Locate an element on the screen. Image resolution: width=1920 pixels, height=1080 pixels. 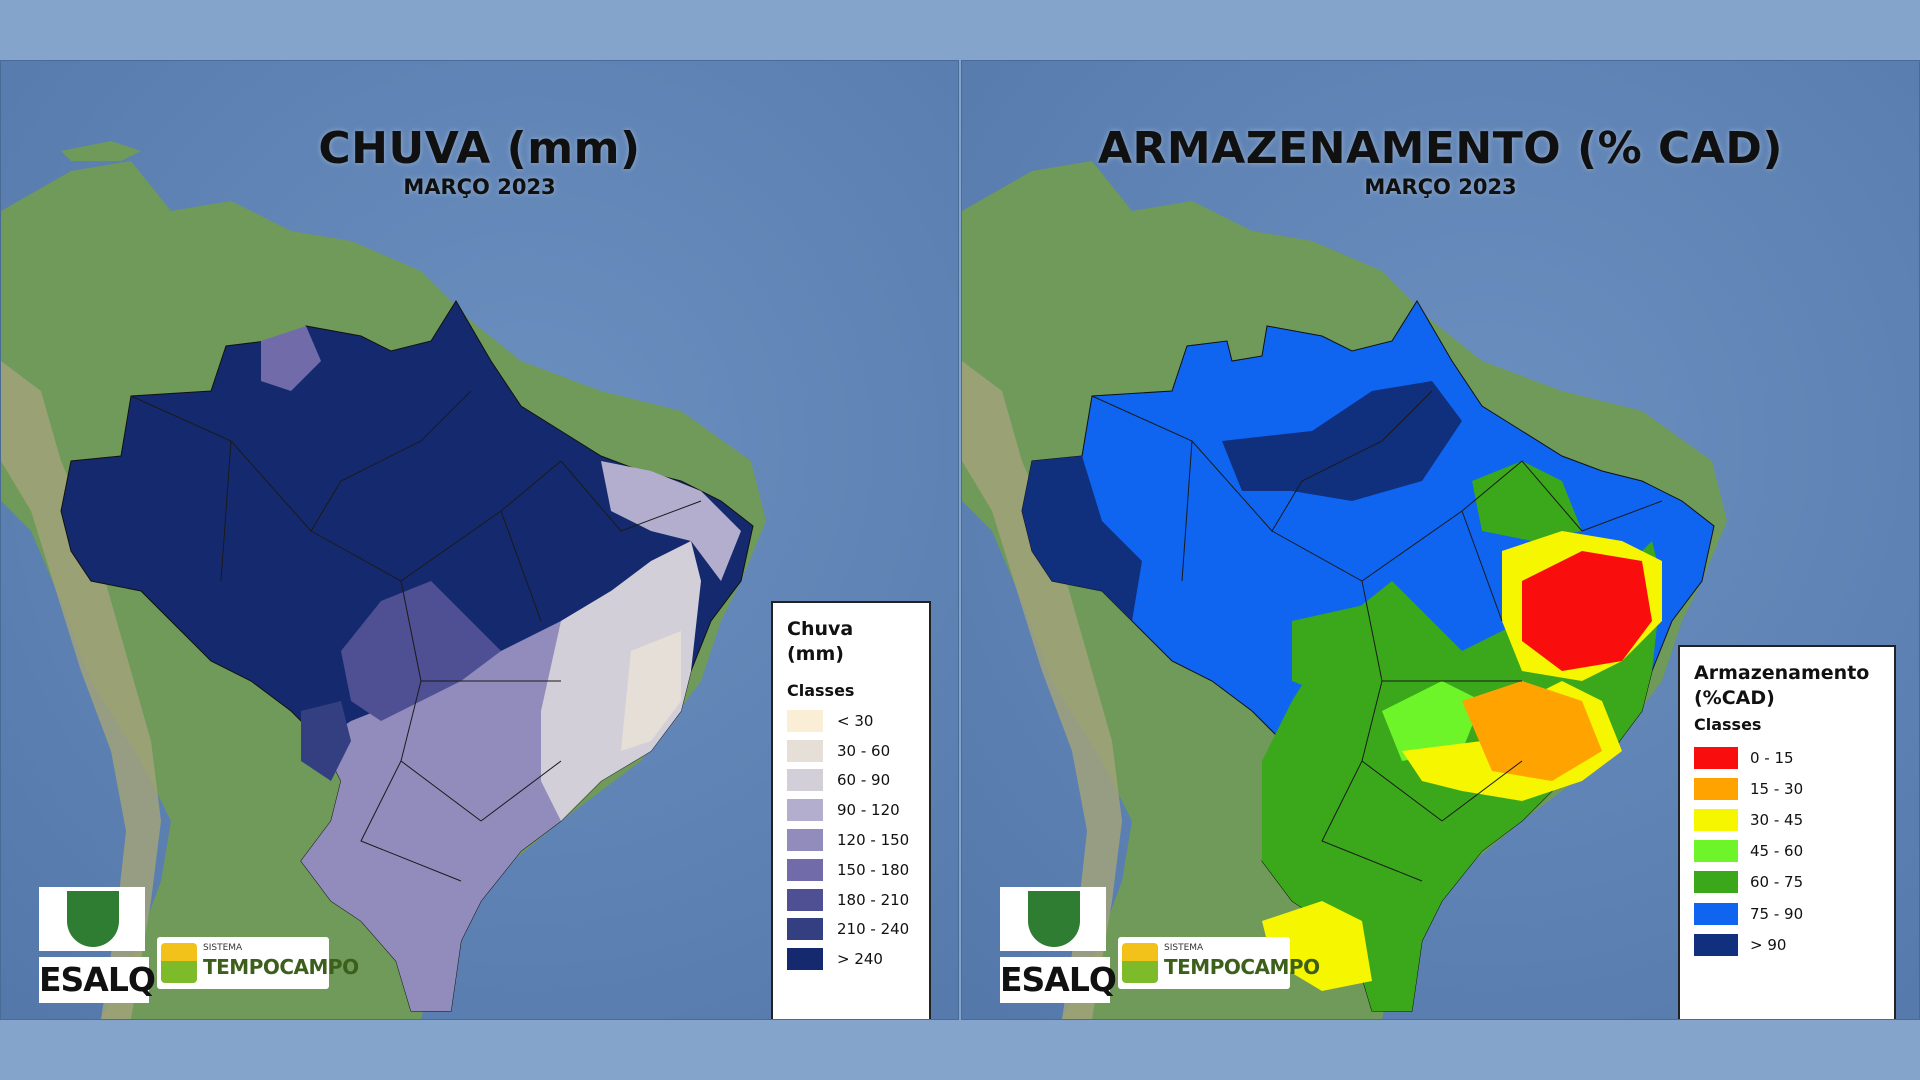
legend-item: 0 - 15 is located at coordinates (1787, 757).